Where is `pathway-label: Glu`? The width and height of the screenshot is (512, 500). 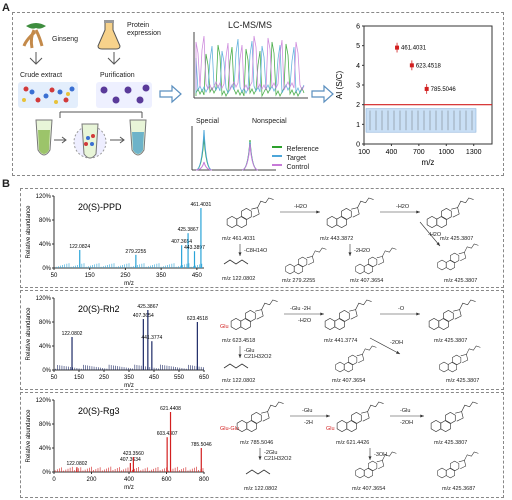 pathway-label: Glu is located at coordinates (330, 429).